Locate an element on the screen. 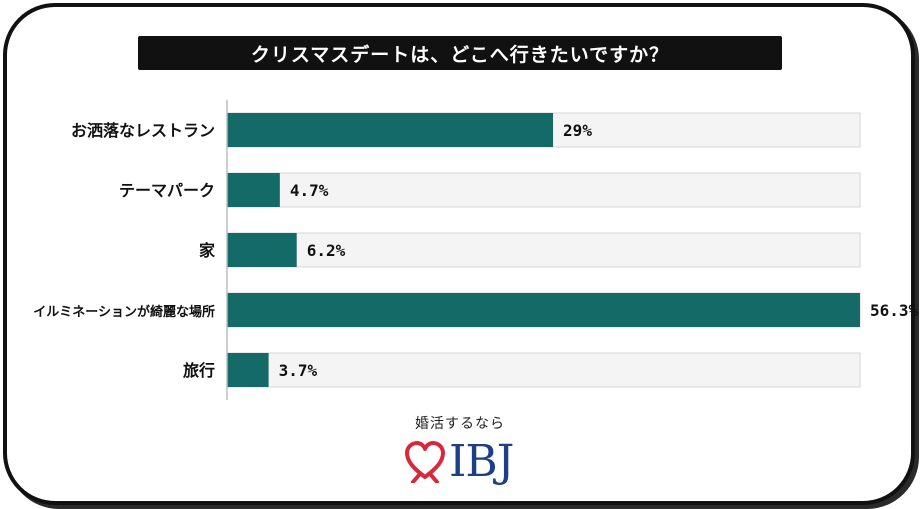 The image size is (920, 509). ibj-logo: IBJ is located at coordinates (459, 462).